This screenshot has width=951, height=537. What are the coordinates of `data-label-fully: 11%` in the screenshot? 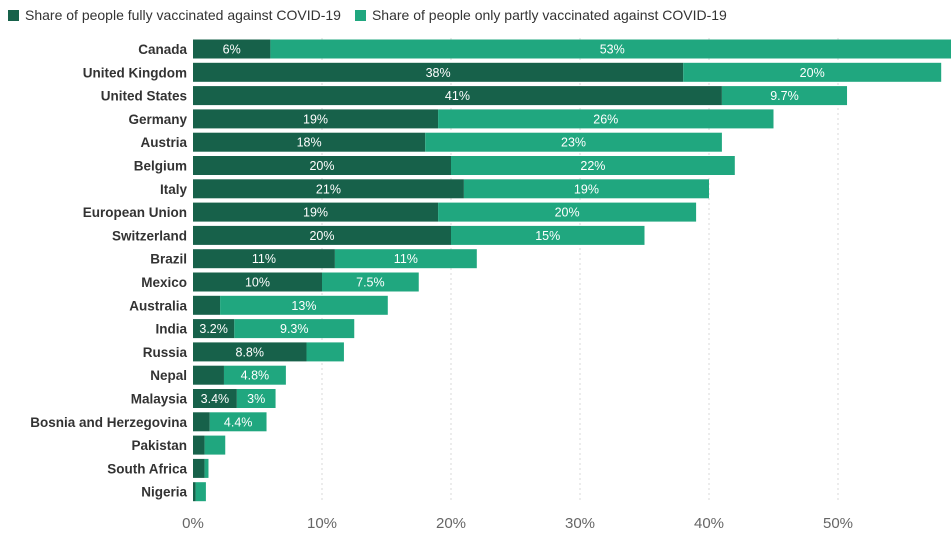 It's located at (264, 259).